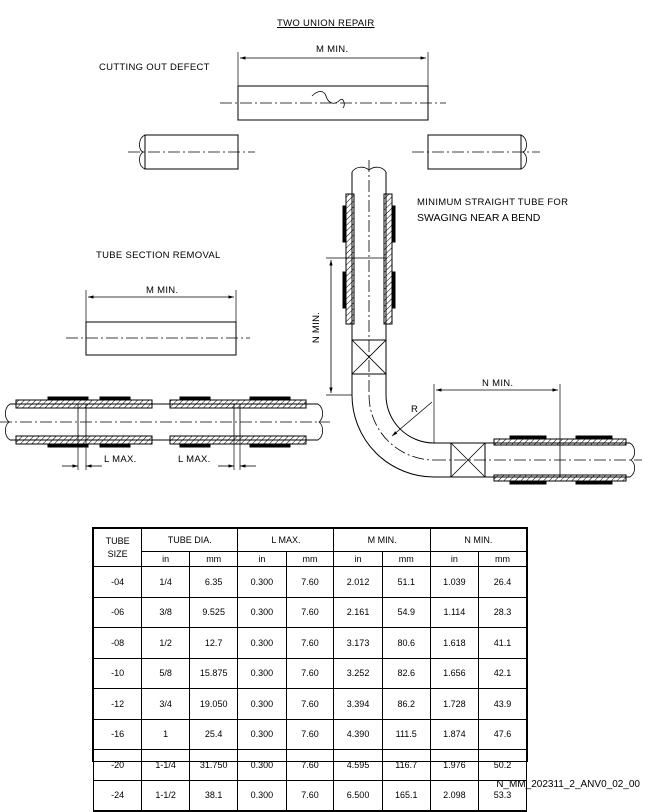 Image resolution: width=648 pixels, height=812 pixels. What do you see at coordinates (502, 673) in the screenshot?
I see `table-cell: 42.1` at bounding box center [502, 673].